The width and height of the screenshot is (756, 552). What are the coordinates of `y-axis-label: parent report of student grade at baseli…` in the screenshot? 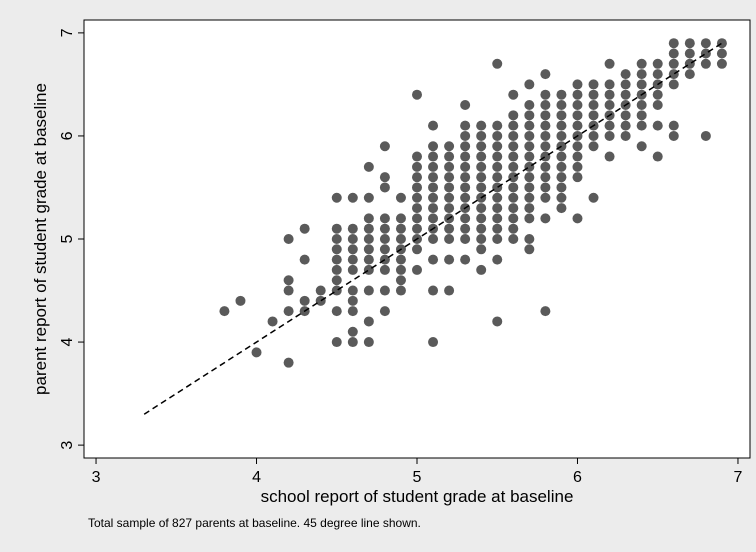 It's located at (40, 239).